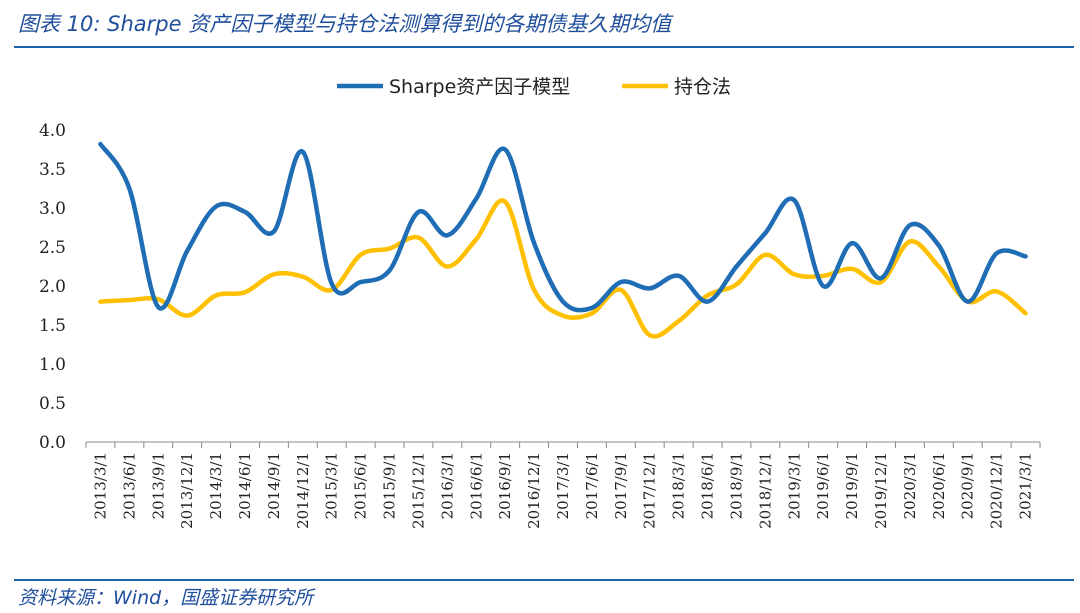  What do you see at coordinates (881, 490) in the screenshot?
I see `x-tick-label: 2019/12/1` at bounding box center [881, 490].